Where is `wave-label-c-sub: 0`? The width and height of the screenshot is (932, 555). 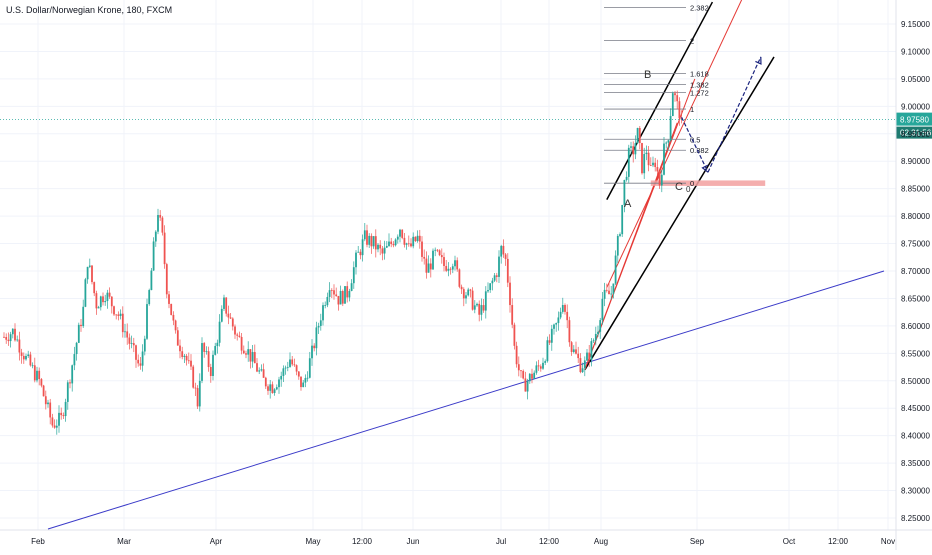
wave-label-c-sub: 0 is located at coordinates (688, 189).